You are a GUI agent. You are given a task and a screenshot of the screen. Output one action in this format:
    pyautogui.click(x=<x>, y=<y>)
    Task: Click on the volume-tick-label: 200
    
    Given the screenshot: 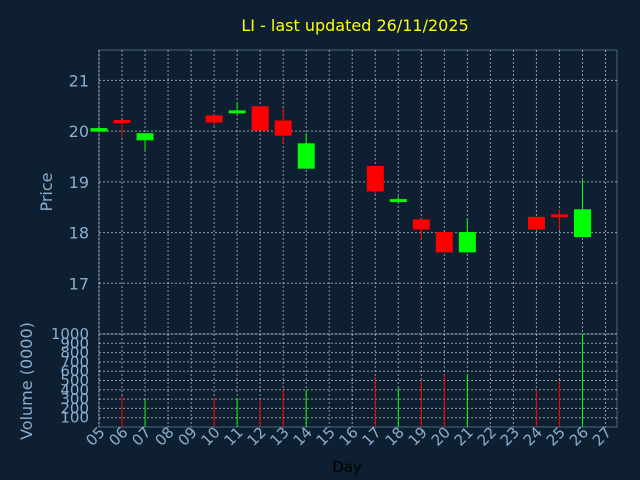 What is the action you would take?
    pyautogui.click(x=74, y=408)
    